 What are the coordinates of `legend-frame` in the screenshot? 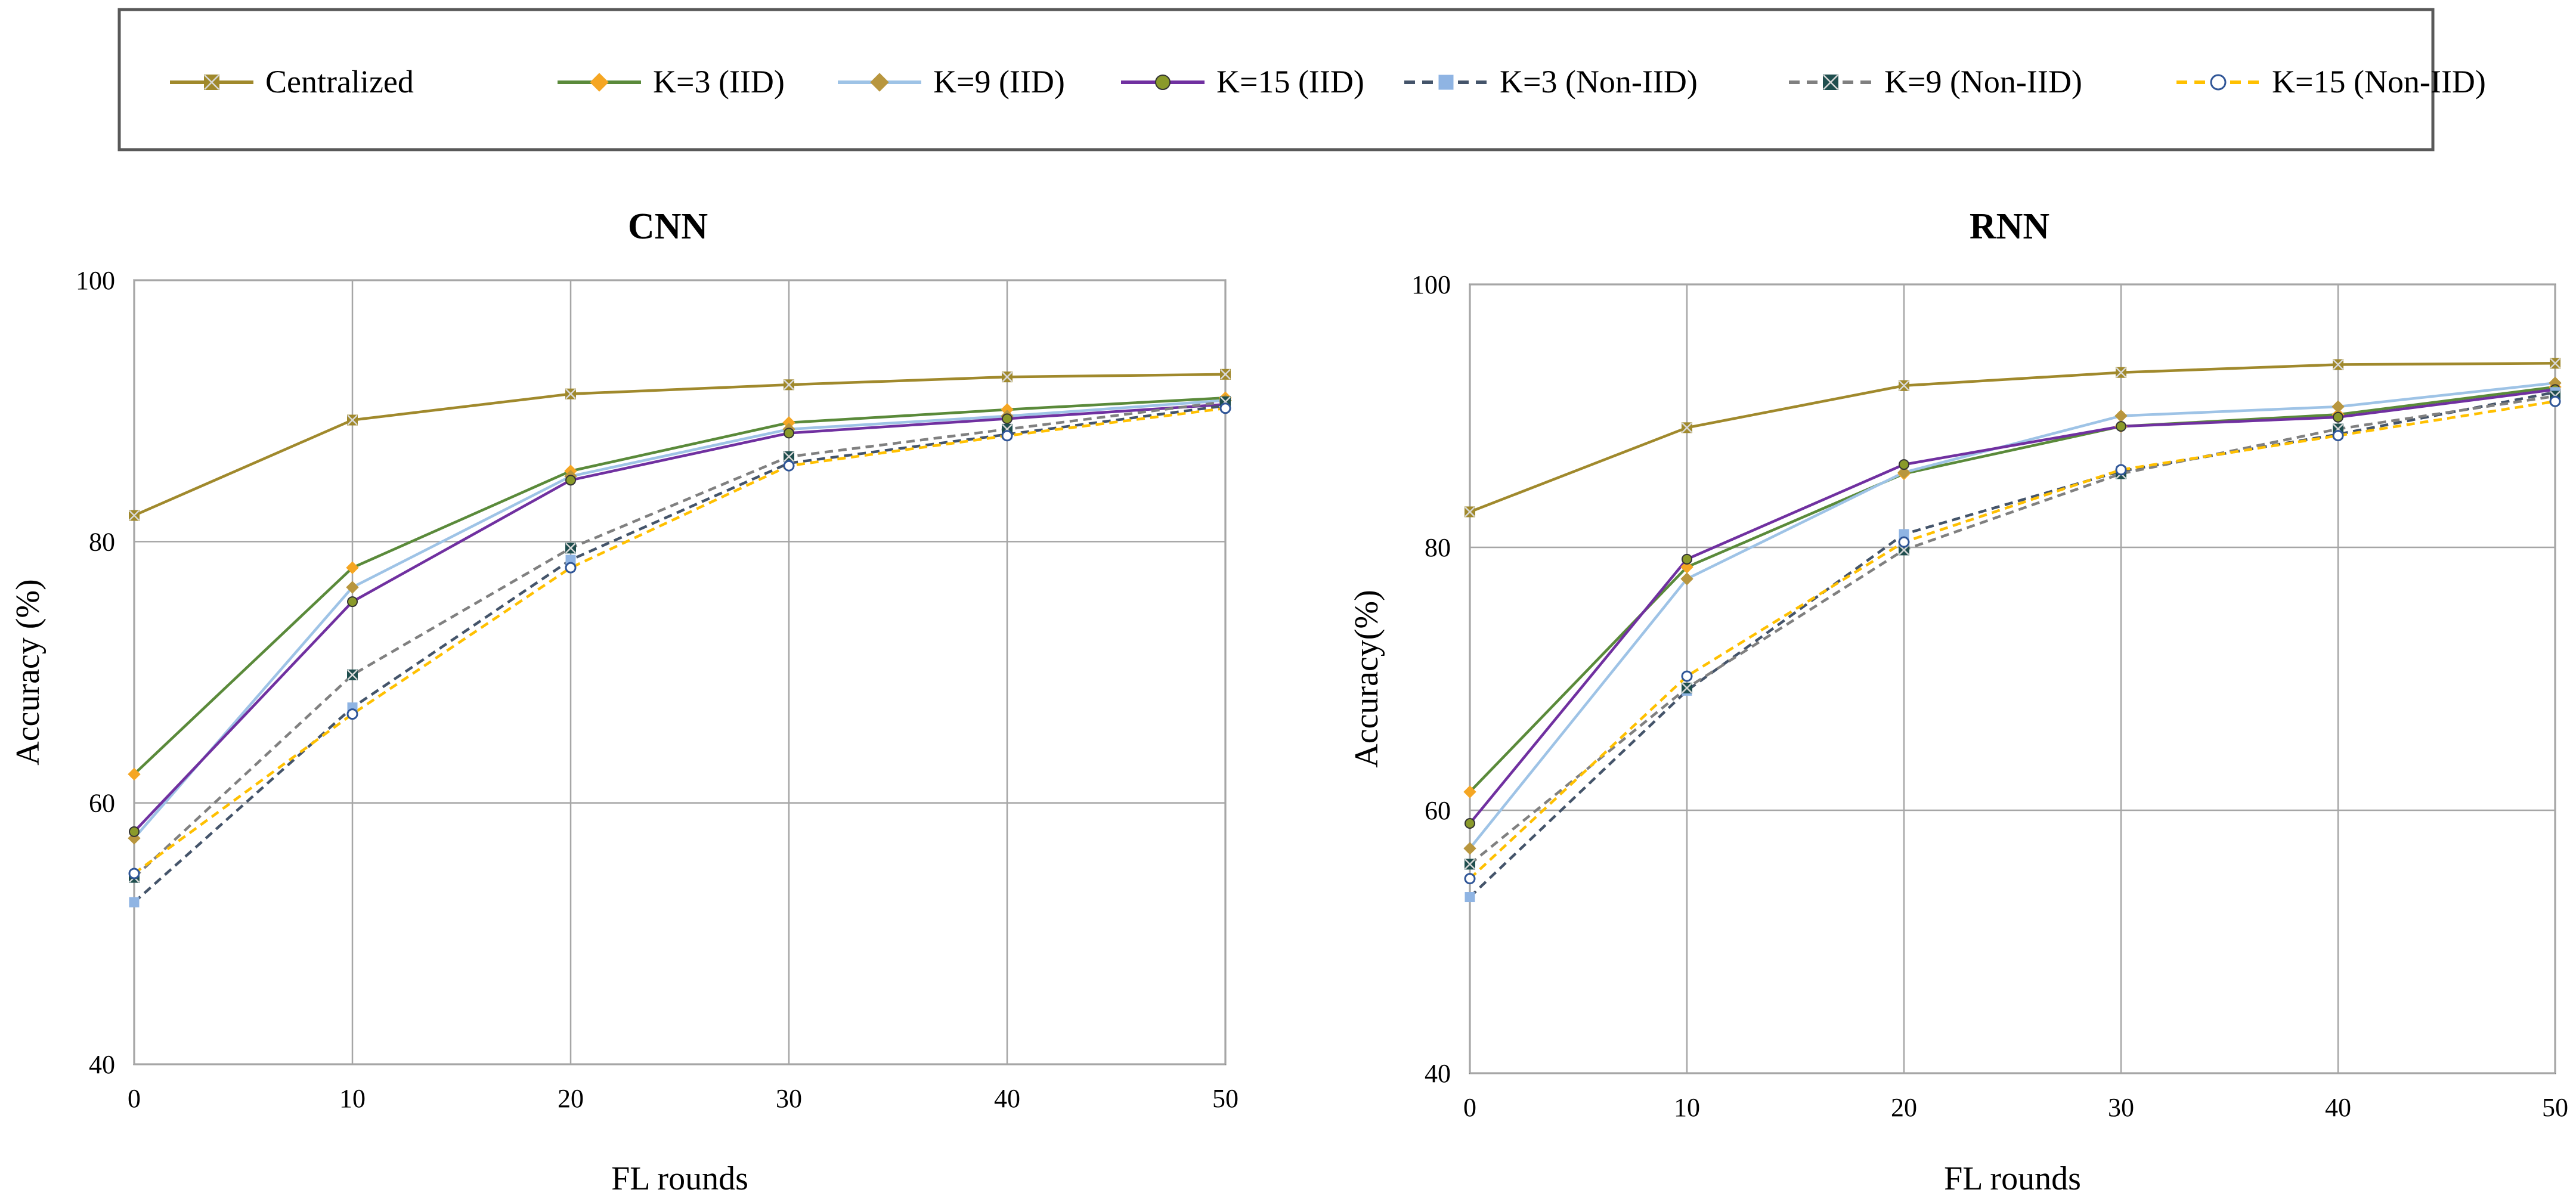 It's located at (1276, 79).